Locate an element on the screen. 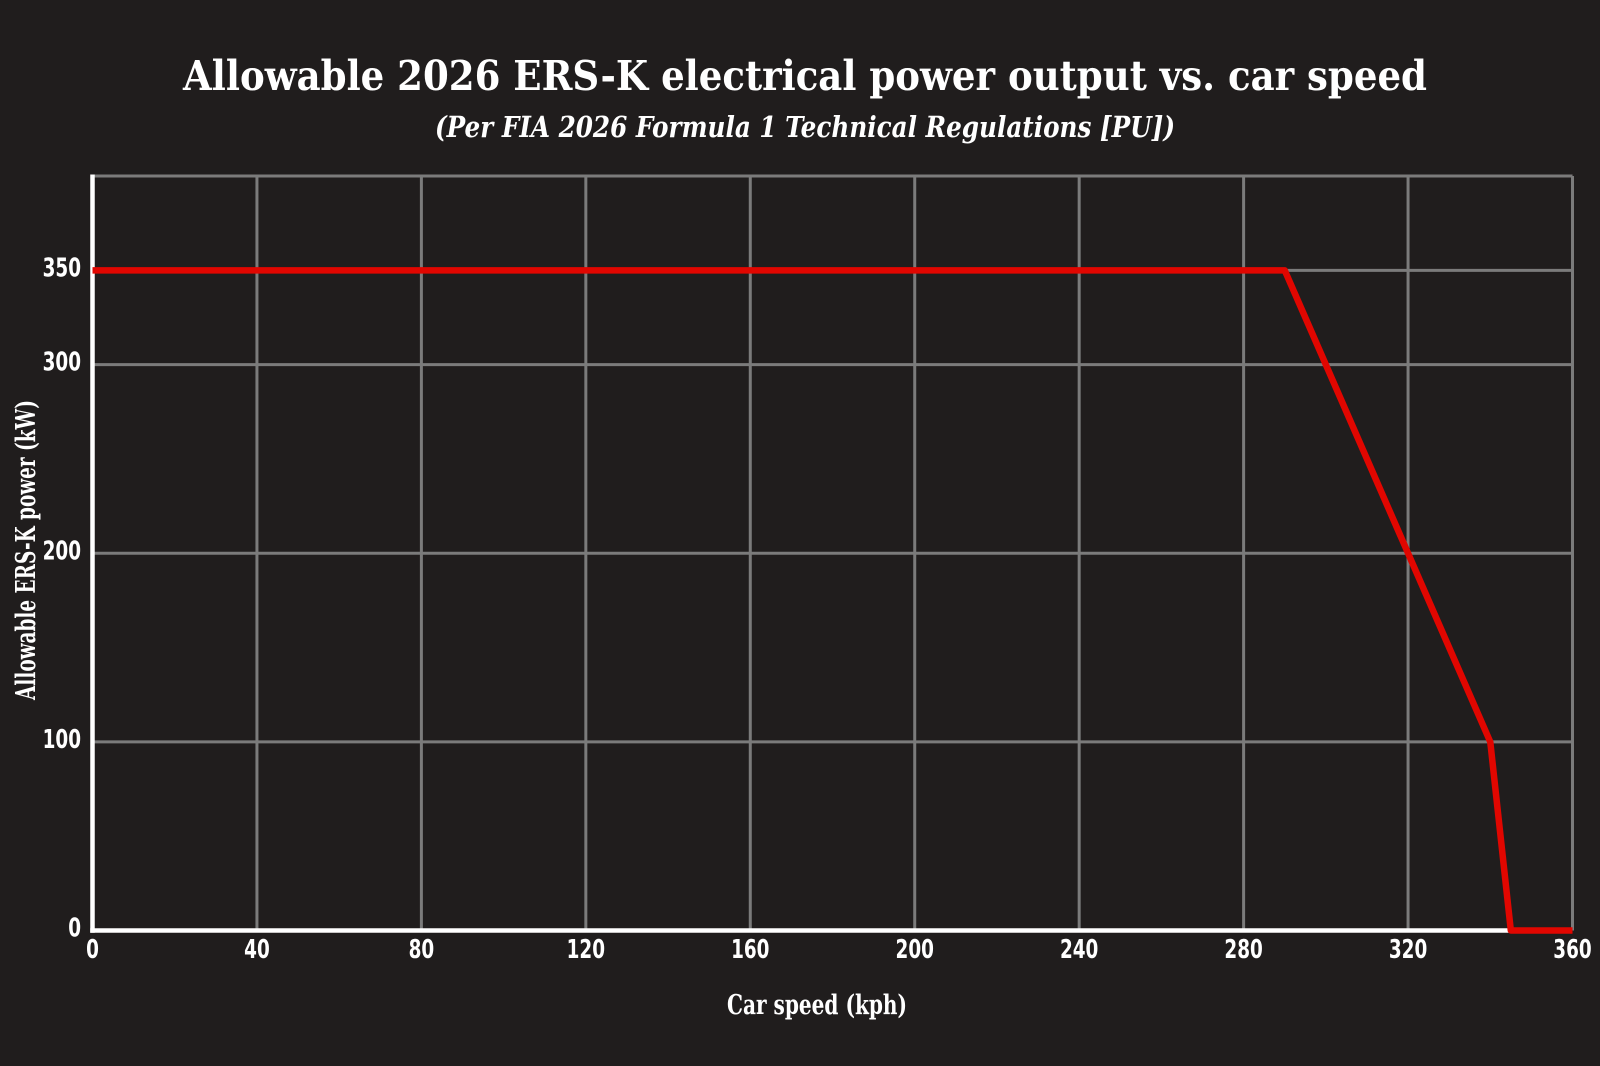  x-tick-label: 80 is located at coordinates (422, 950).